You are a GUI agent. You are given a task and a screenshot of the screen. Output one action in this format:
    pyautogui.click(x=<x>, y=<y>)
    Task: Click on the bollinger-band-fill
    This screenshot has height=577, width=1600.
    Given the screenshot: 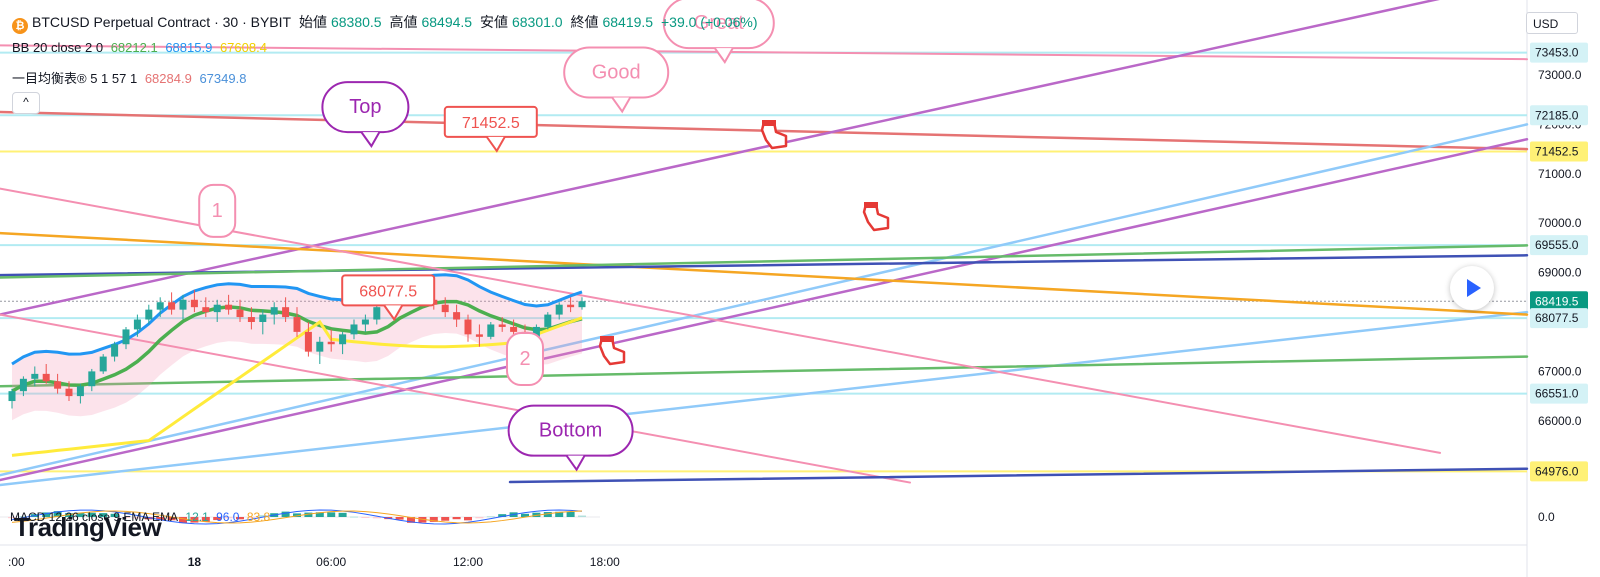 What is the action you would take?
    pyautogui.click(x=297, y=347)
    